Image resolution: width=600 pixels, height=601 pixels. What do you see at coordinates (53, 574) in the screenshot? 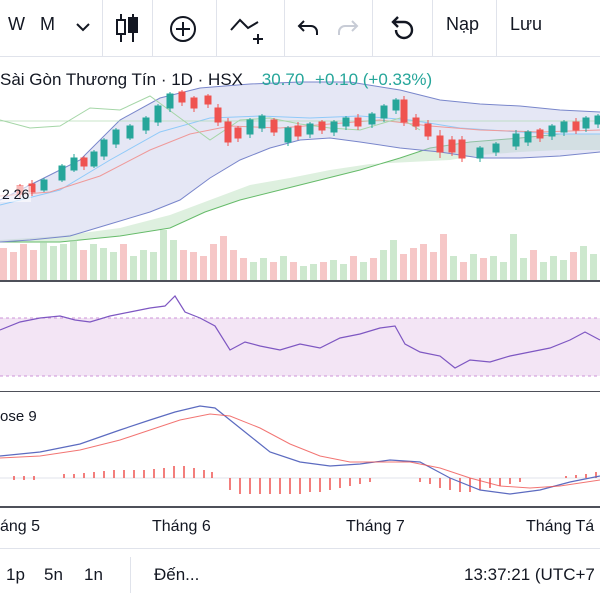
I see `range-5n-button: 5n` at bounding box center [53, 574].